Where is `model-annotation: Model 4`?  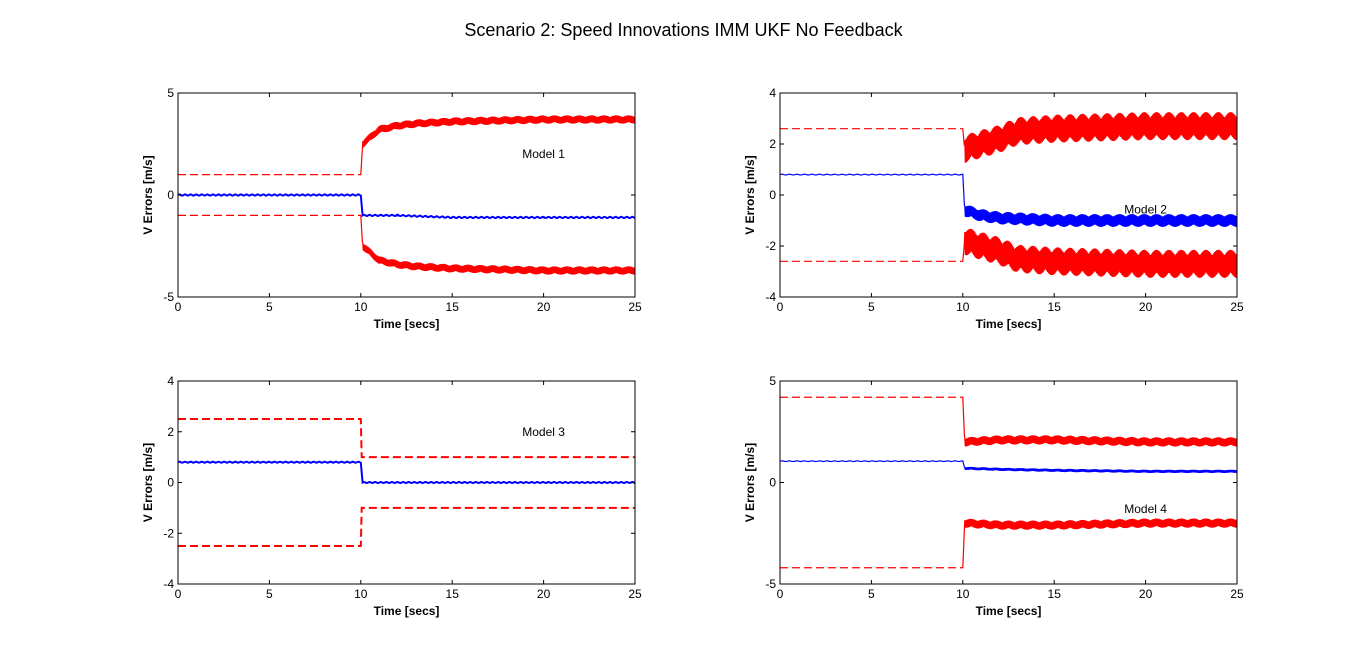 model-annotation: Model 4 is located at coordinates (1145, 509).